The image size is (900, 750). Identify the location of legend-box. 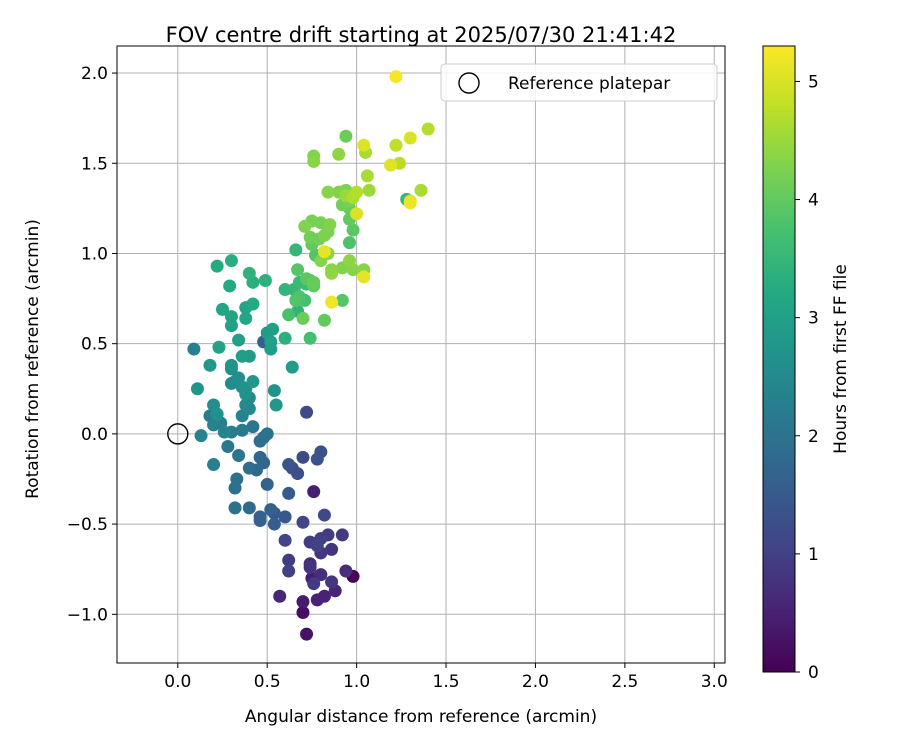
(579, 82).